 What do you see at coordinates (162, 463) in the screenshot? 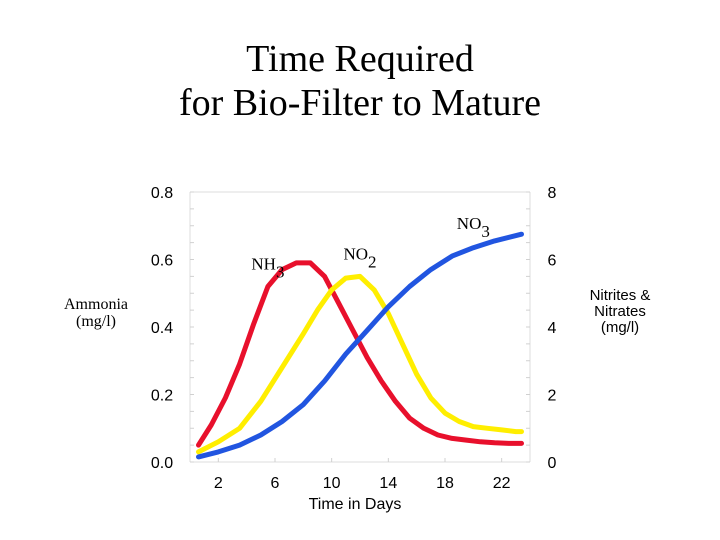
I see `y-left-tick-label: 0.0` at bounding box center [162, 463].